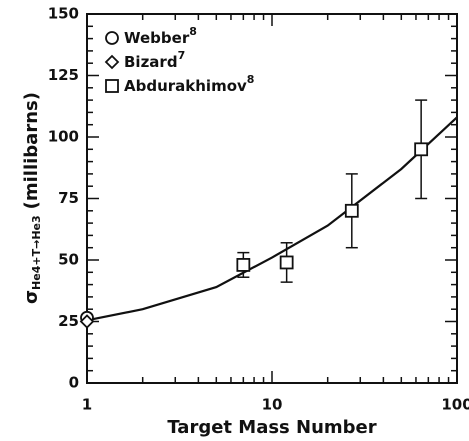 This screenshot has height=441, width=469. What do you see at coordinates (36, 252) in the screenshot?
I see `y-label-subscript: He4+T→He3` at bounding box center [36, 252].